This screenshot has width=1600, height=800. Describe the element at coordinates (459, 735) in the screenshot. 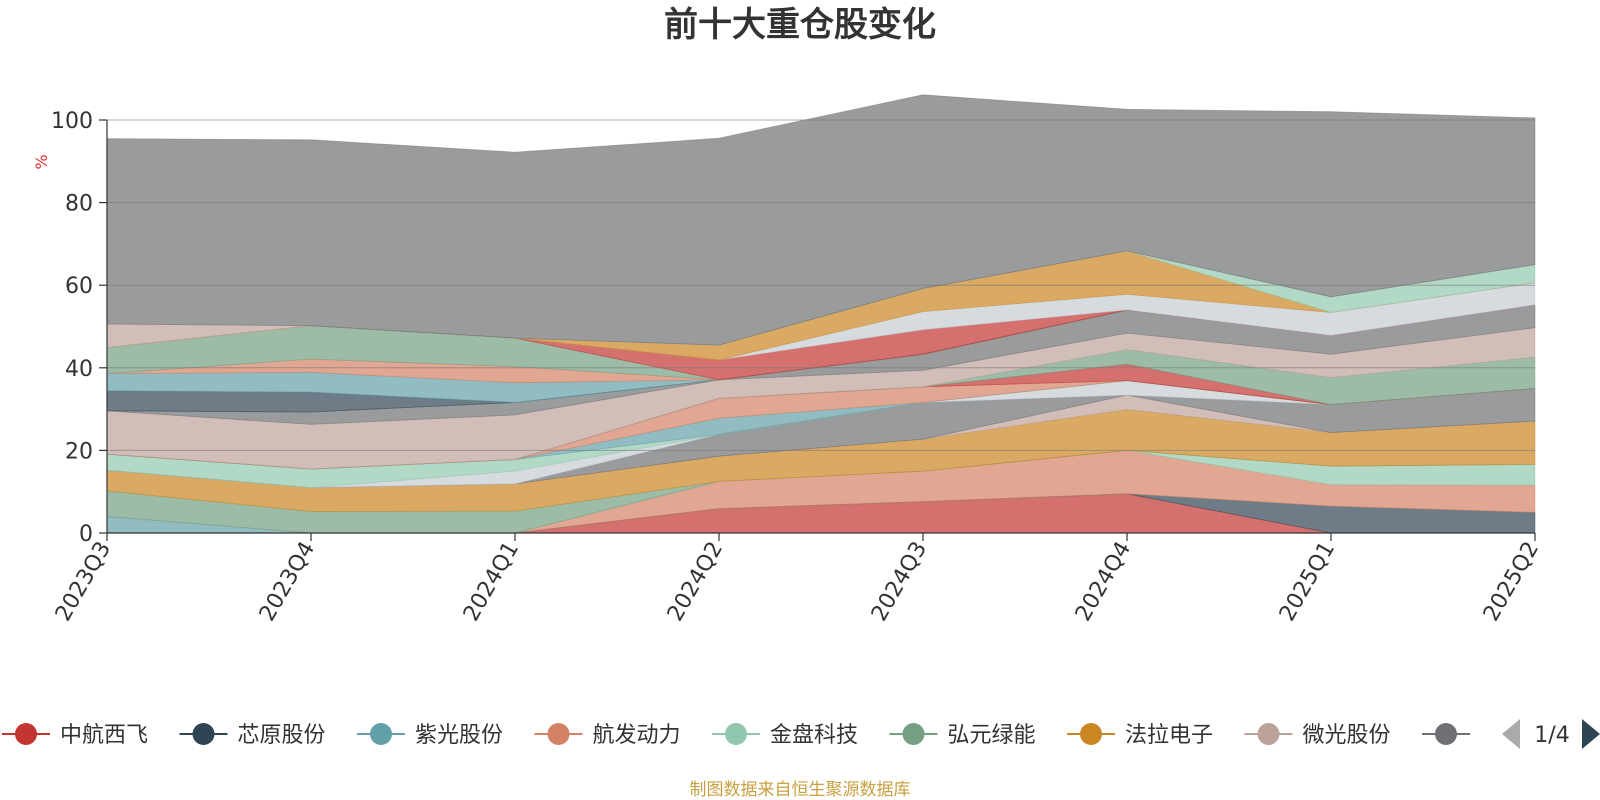

I see `legend-label: 紫光股份` at that location.